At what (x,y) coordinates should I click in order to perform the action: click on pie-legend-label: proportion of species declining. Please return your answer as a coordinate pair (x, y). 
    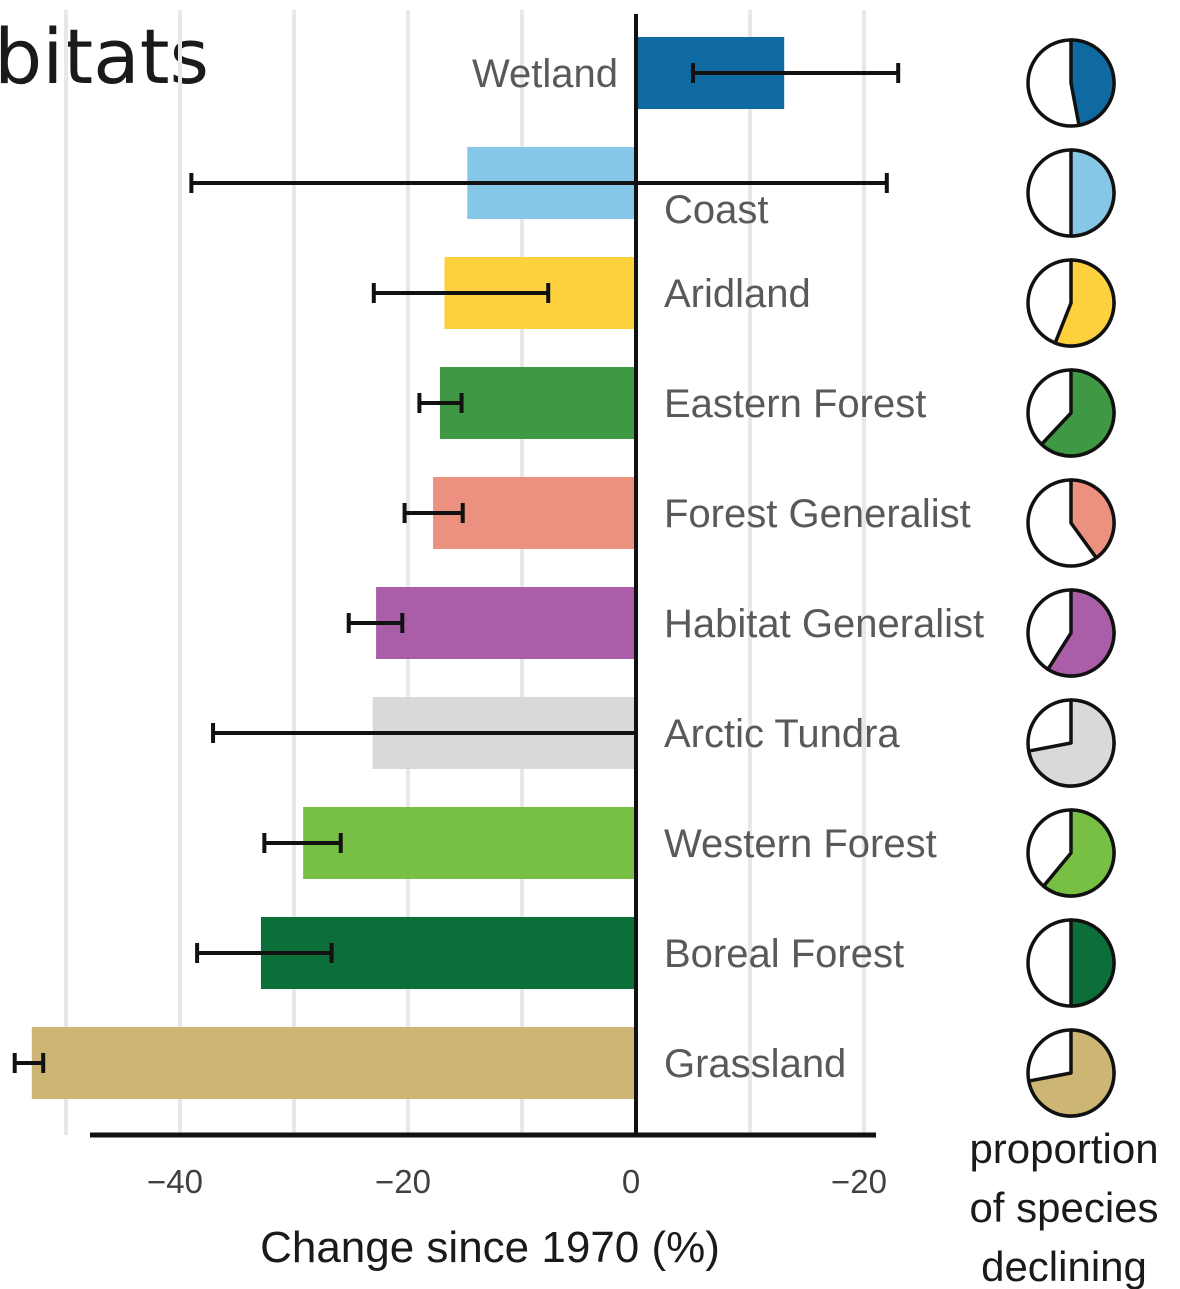
    Looking at the image, I should click on (1063, 1207).